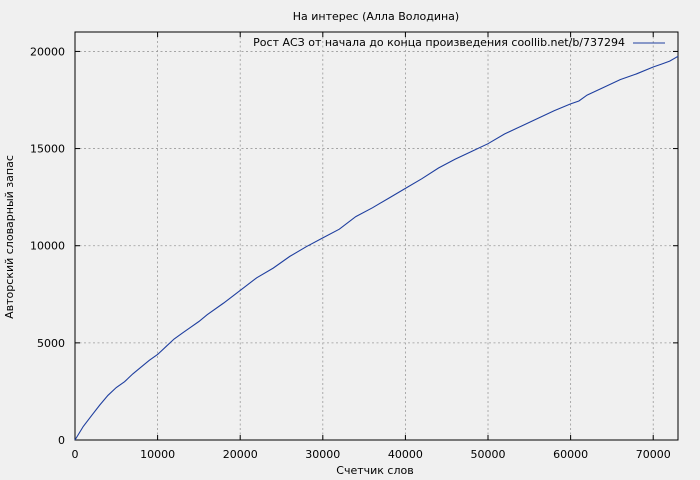 This screenshot has height=480, width=700. I want to click on x-tick-label: 60000, so click(570, 454).